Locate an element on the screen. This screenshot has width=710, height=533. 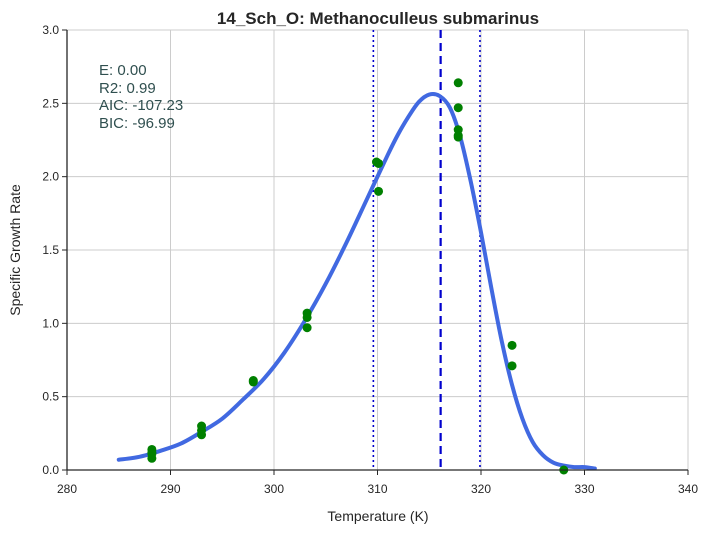
x-tick-label: 300 is located at coordinates (274, 489).